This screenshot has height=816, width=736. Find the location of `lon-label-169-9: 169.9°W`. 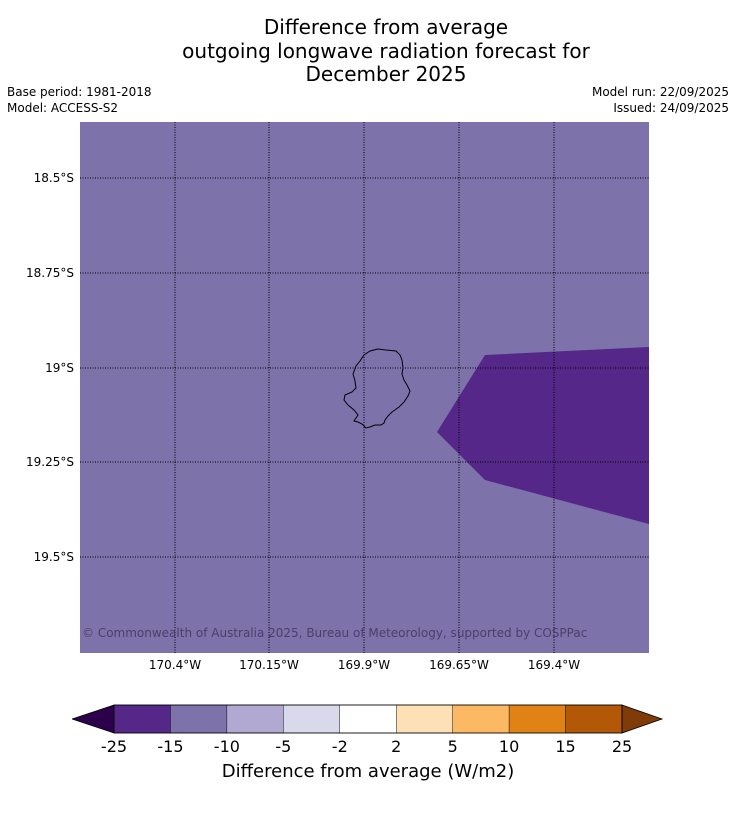

lon-label-169-9: 169.9°W is located at coordinates (364, 665).